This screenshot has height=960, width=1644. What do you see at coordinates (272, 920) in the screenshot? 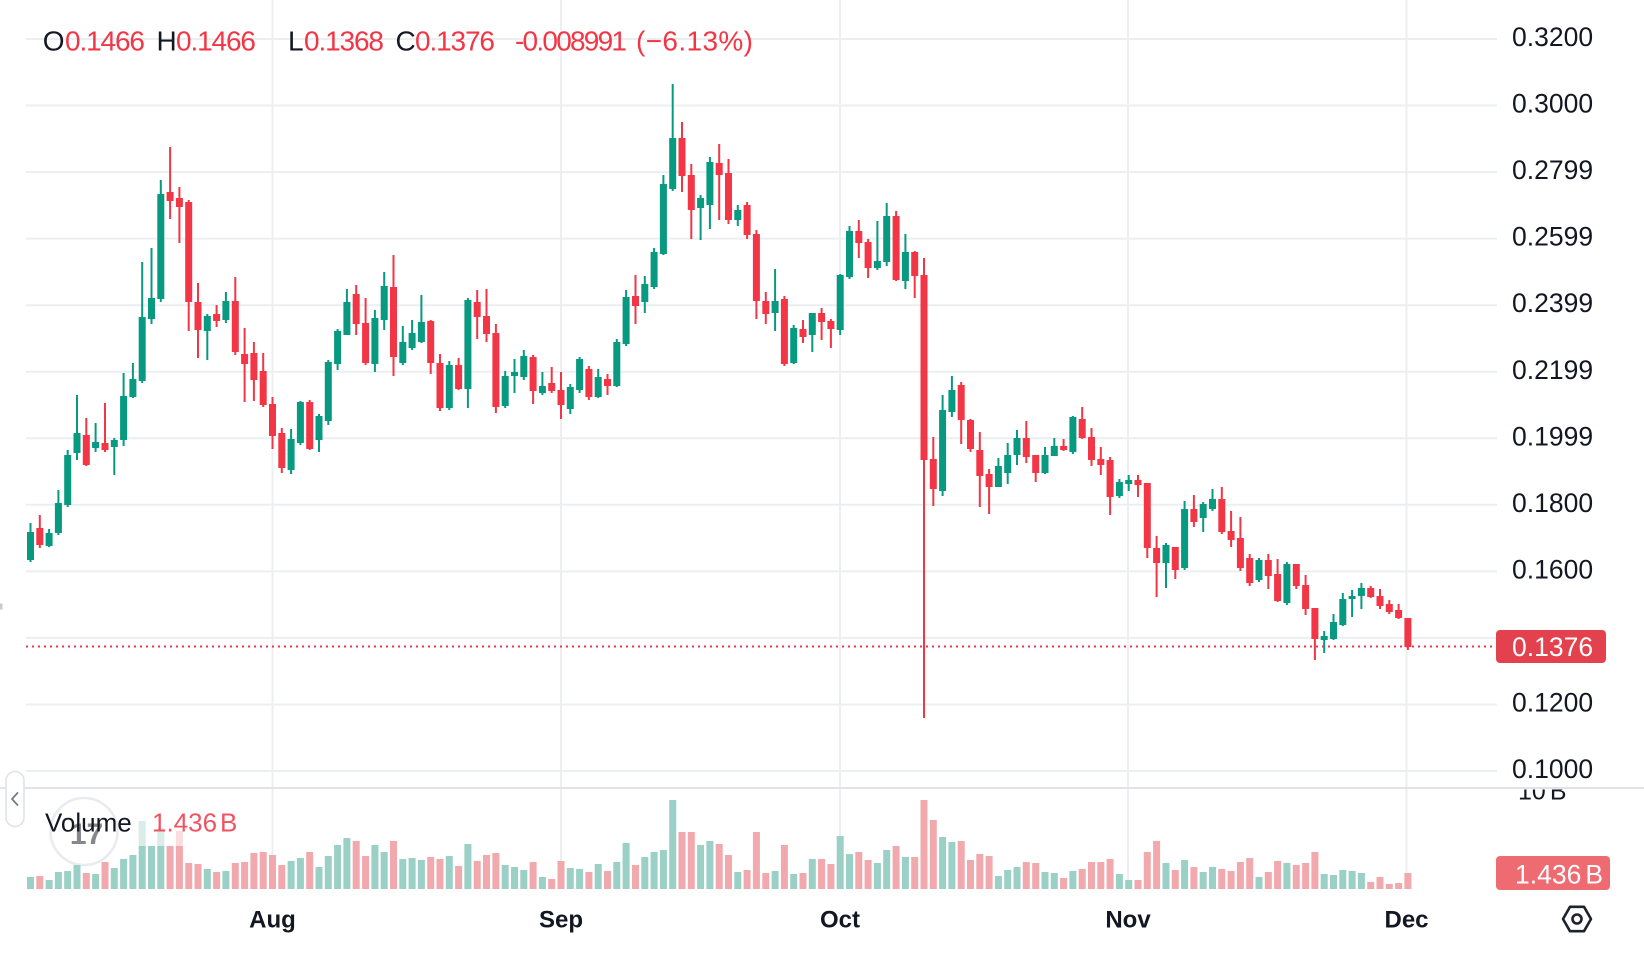
I see `svg-text: Aug` at bounding box center [272, 920].